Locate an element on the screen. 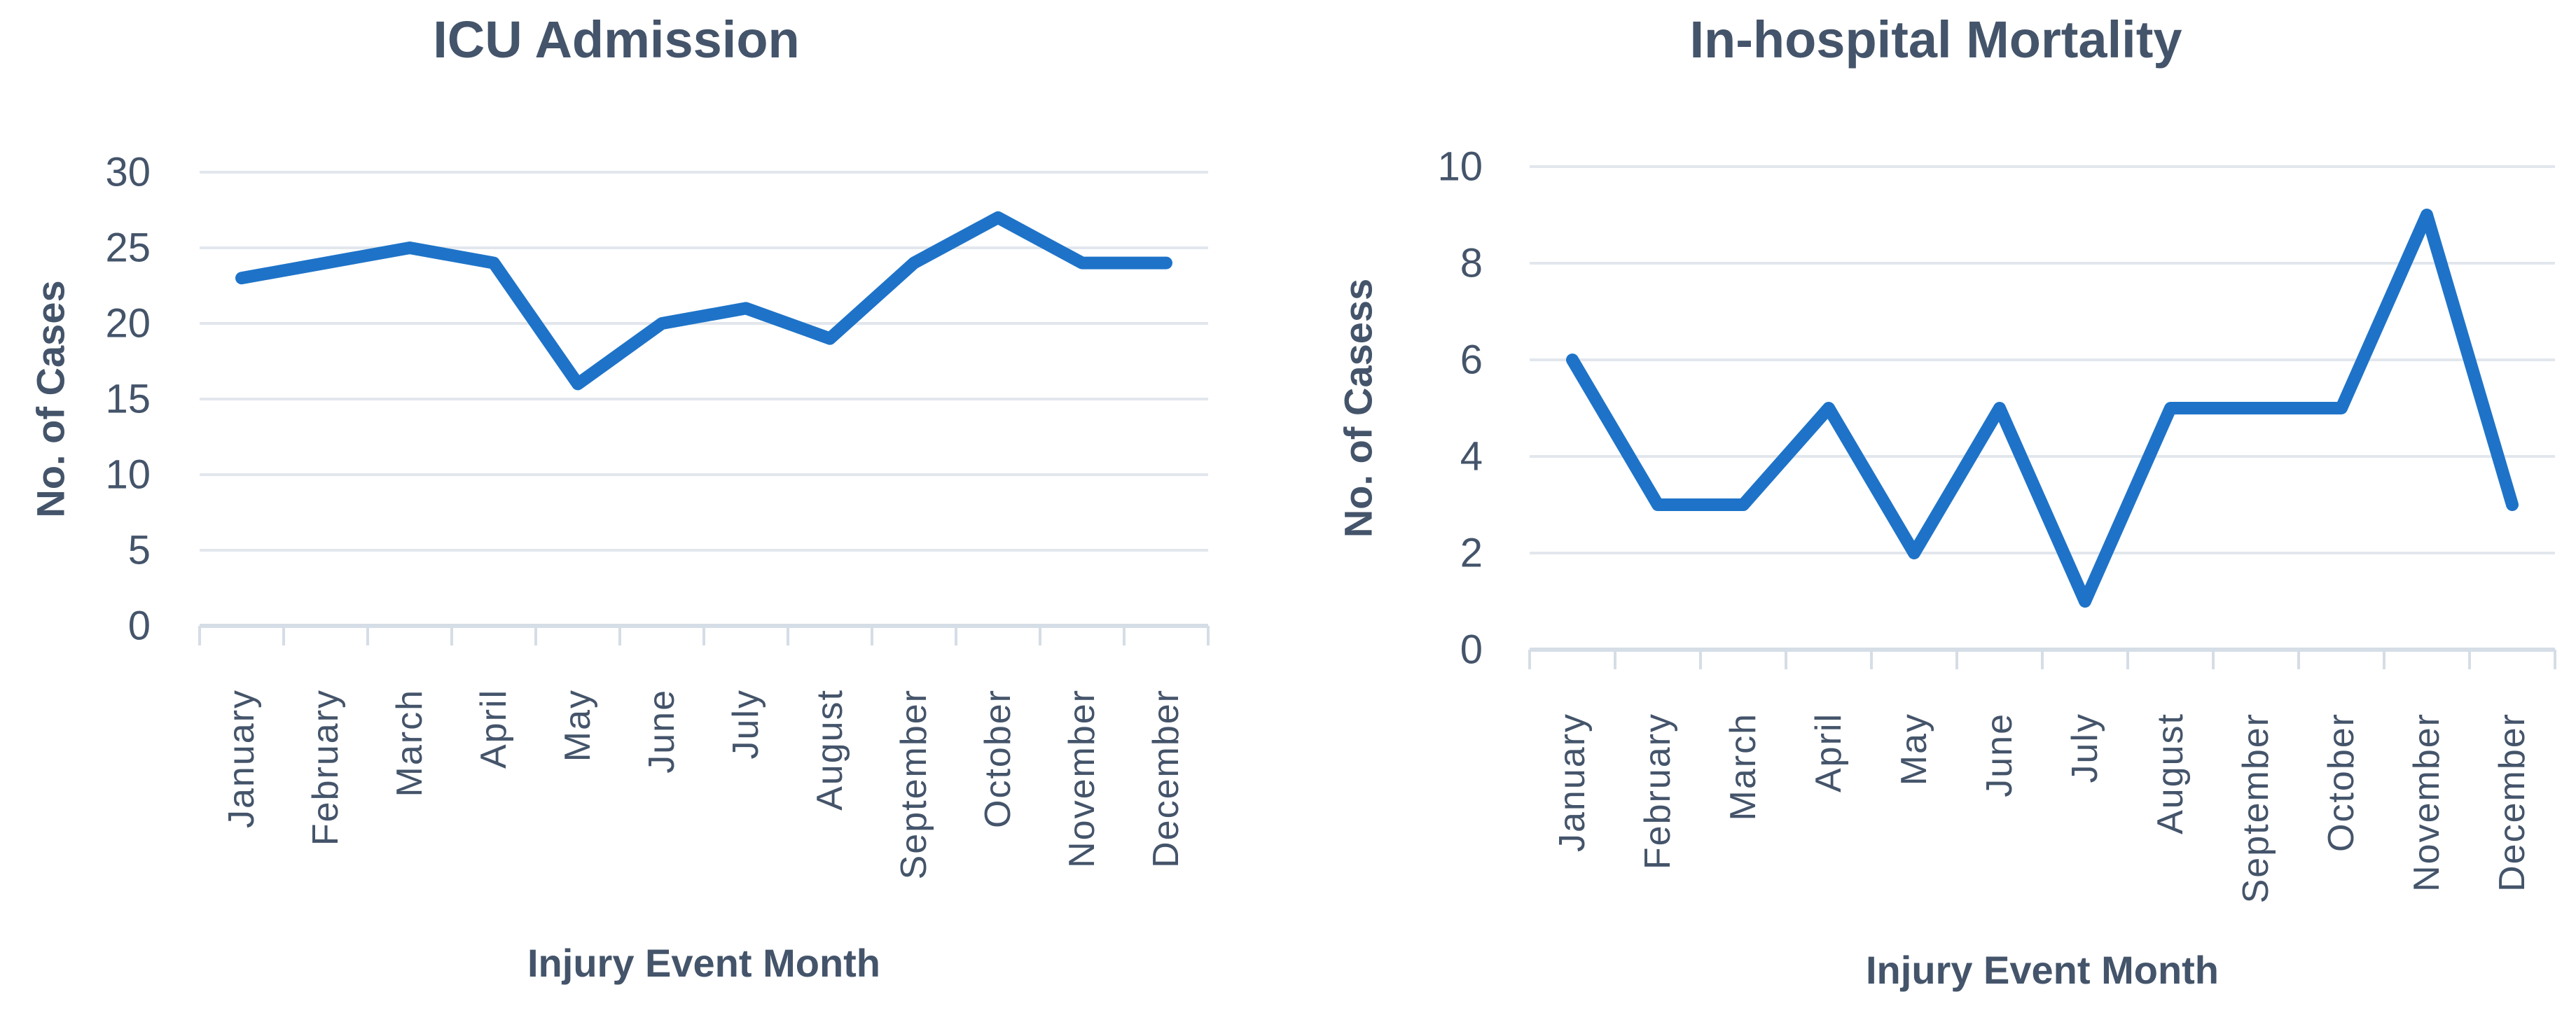  chart-title: In-hospital Mortality is located at coordinates (1936, 40).